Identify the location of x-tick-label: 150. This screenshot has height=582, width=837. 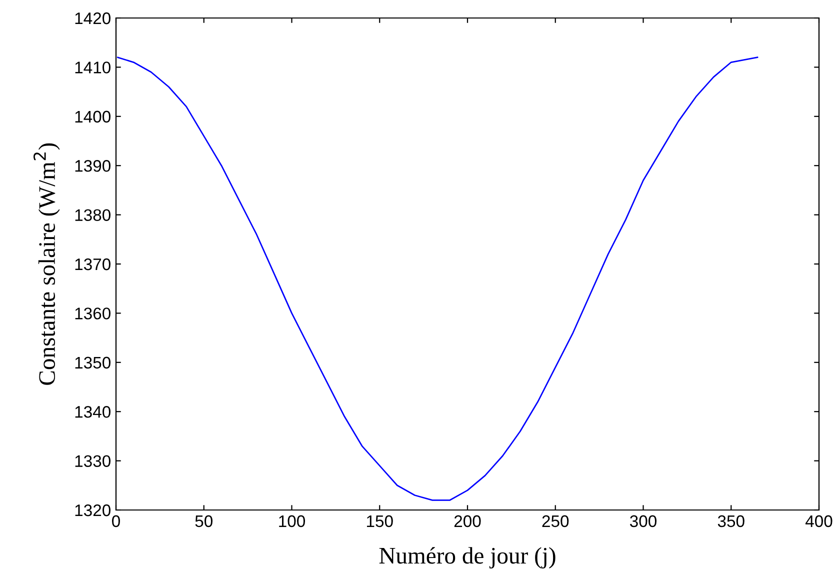
(379, 521).